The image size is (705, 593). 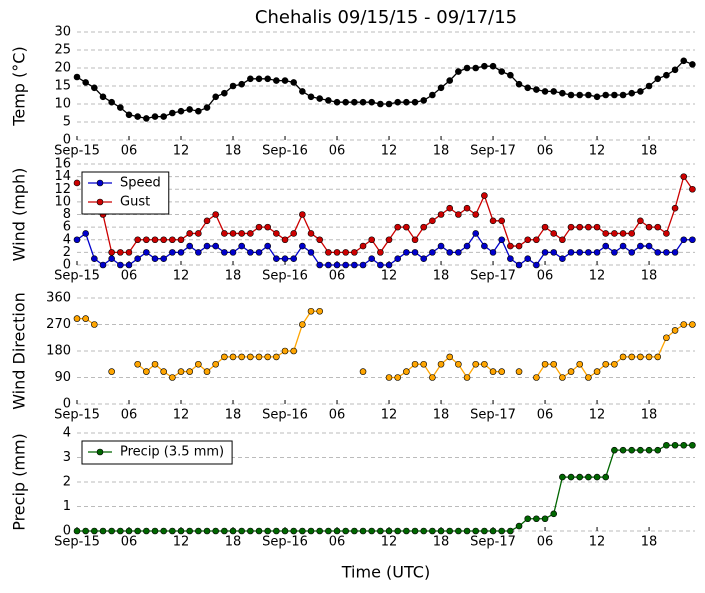 I want to click on y-tick-label: 4, so click(x=67, y=433).